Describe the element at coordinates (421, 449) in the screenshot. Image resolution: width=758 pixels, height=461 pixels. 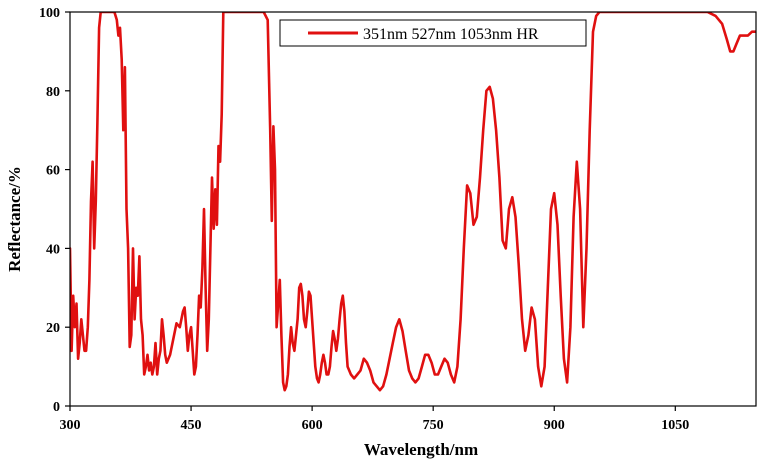
I see `x-axis-title: Wavelength/nm` at that location.